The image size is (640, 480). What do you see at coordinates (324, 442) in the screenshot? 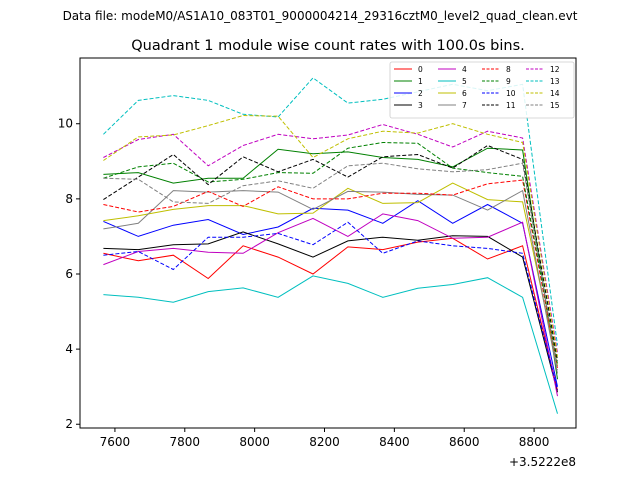
I see `x-tick-label: 8200` at bounding box center [324, 442].